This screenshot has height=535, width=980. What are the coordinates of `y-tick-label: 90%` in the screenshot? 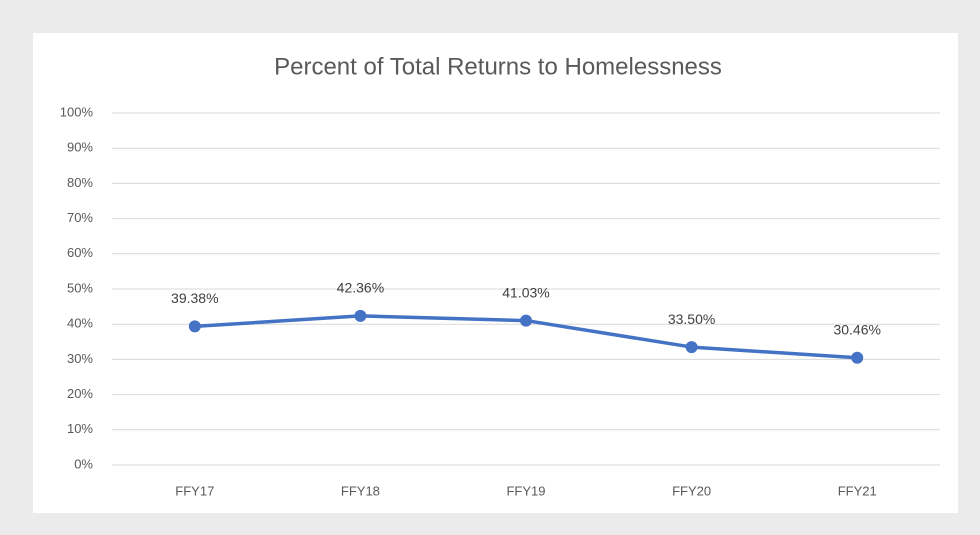 It's located at (80, 147).